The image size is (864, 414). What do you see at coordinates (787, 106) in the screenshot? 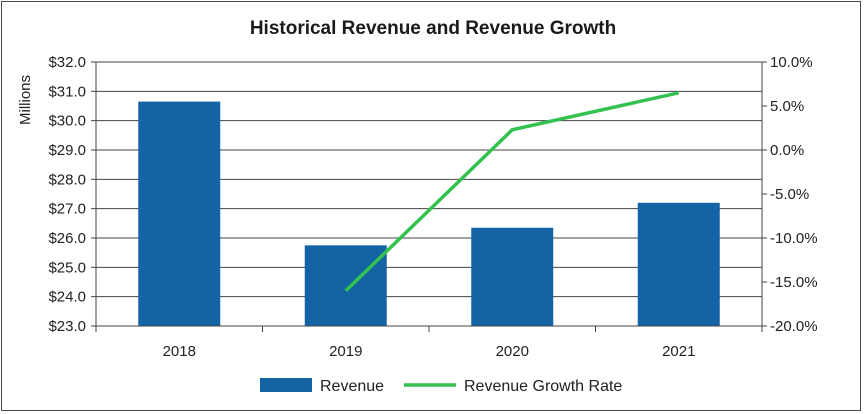
I see `y2-tick-label: 5.0%` at bounding box center [787, 106].